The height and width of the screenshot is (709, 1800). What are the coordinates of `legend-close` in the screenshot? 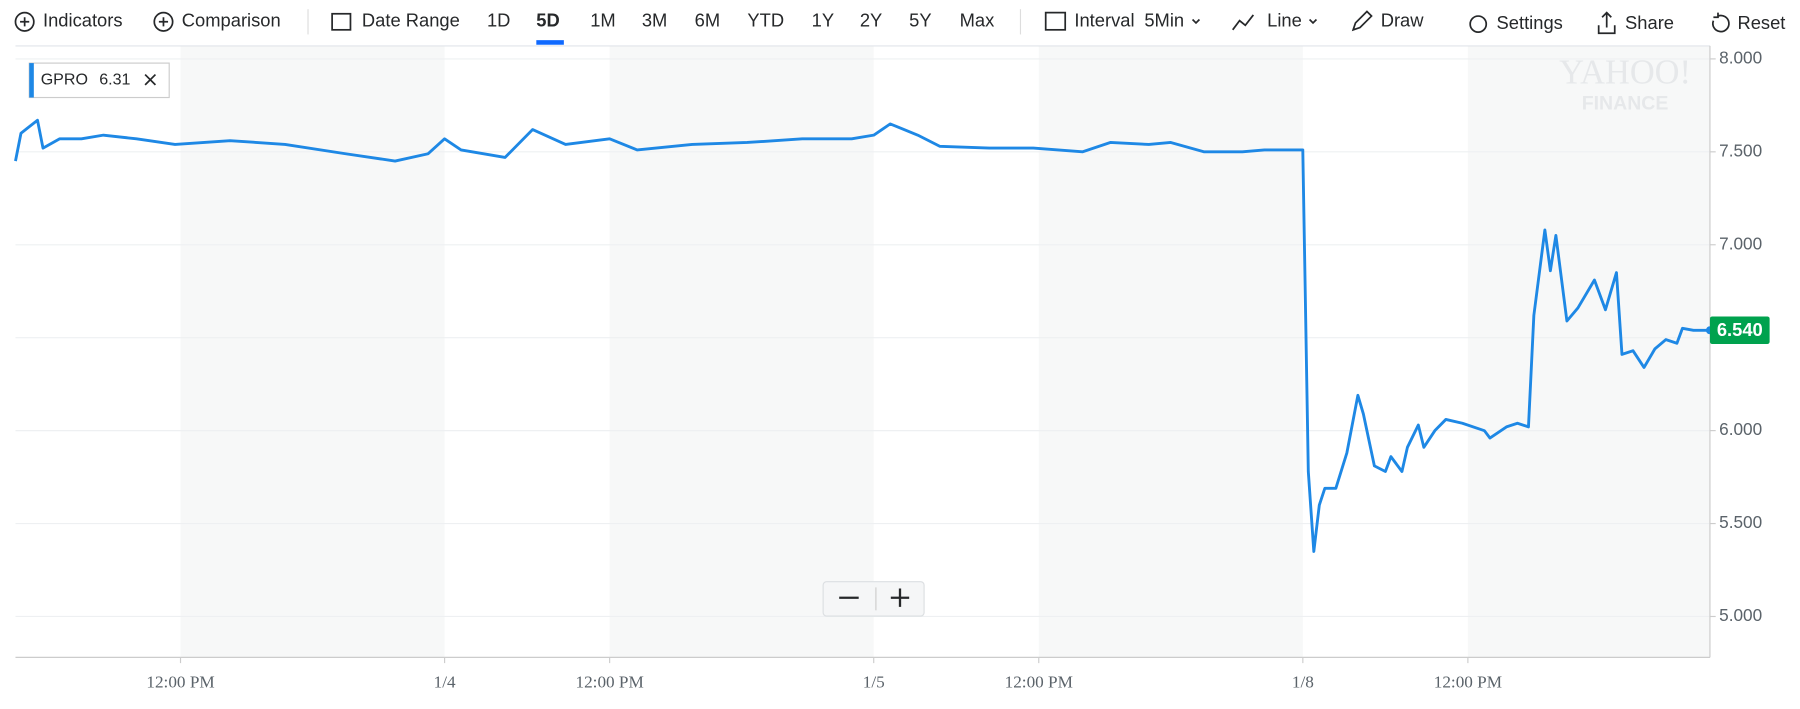 It's located at (150, 79).